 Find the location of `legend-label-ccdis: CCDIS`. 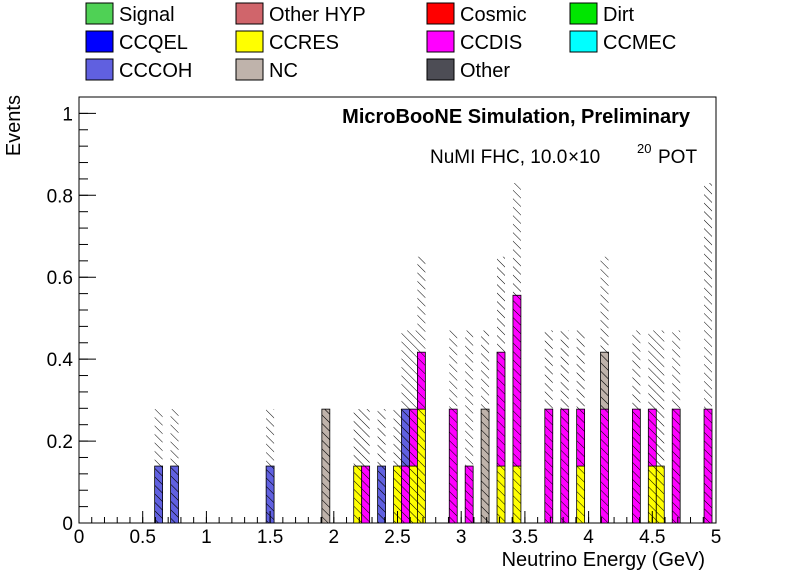

legend-label-ccdis: CCDIS is located at coordinates (491, 43).